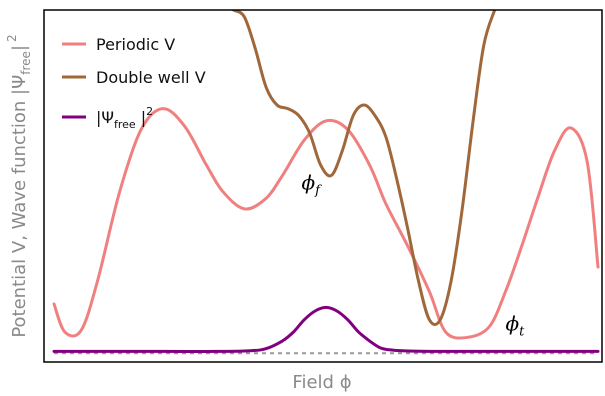  Describe the element at coordinates (321, 382) in the screenshot. I see `x-axis-label: Field ϕ` at that location.